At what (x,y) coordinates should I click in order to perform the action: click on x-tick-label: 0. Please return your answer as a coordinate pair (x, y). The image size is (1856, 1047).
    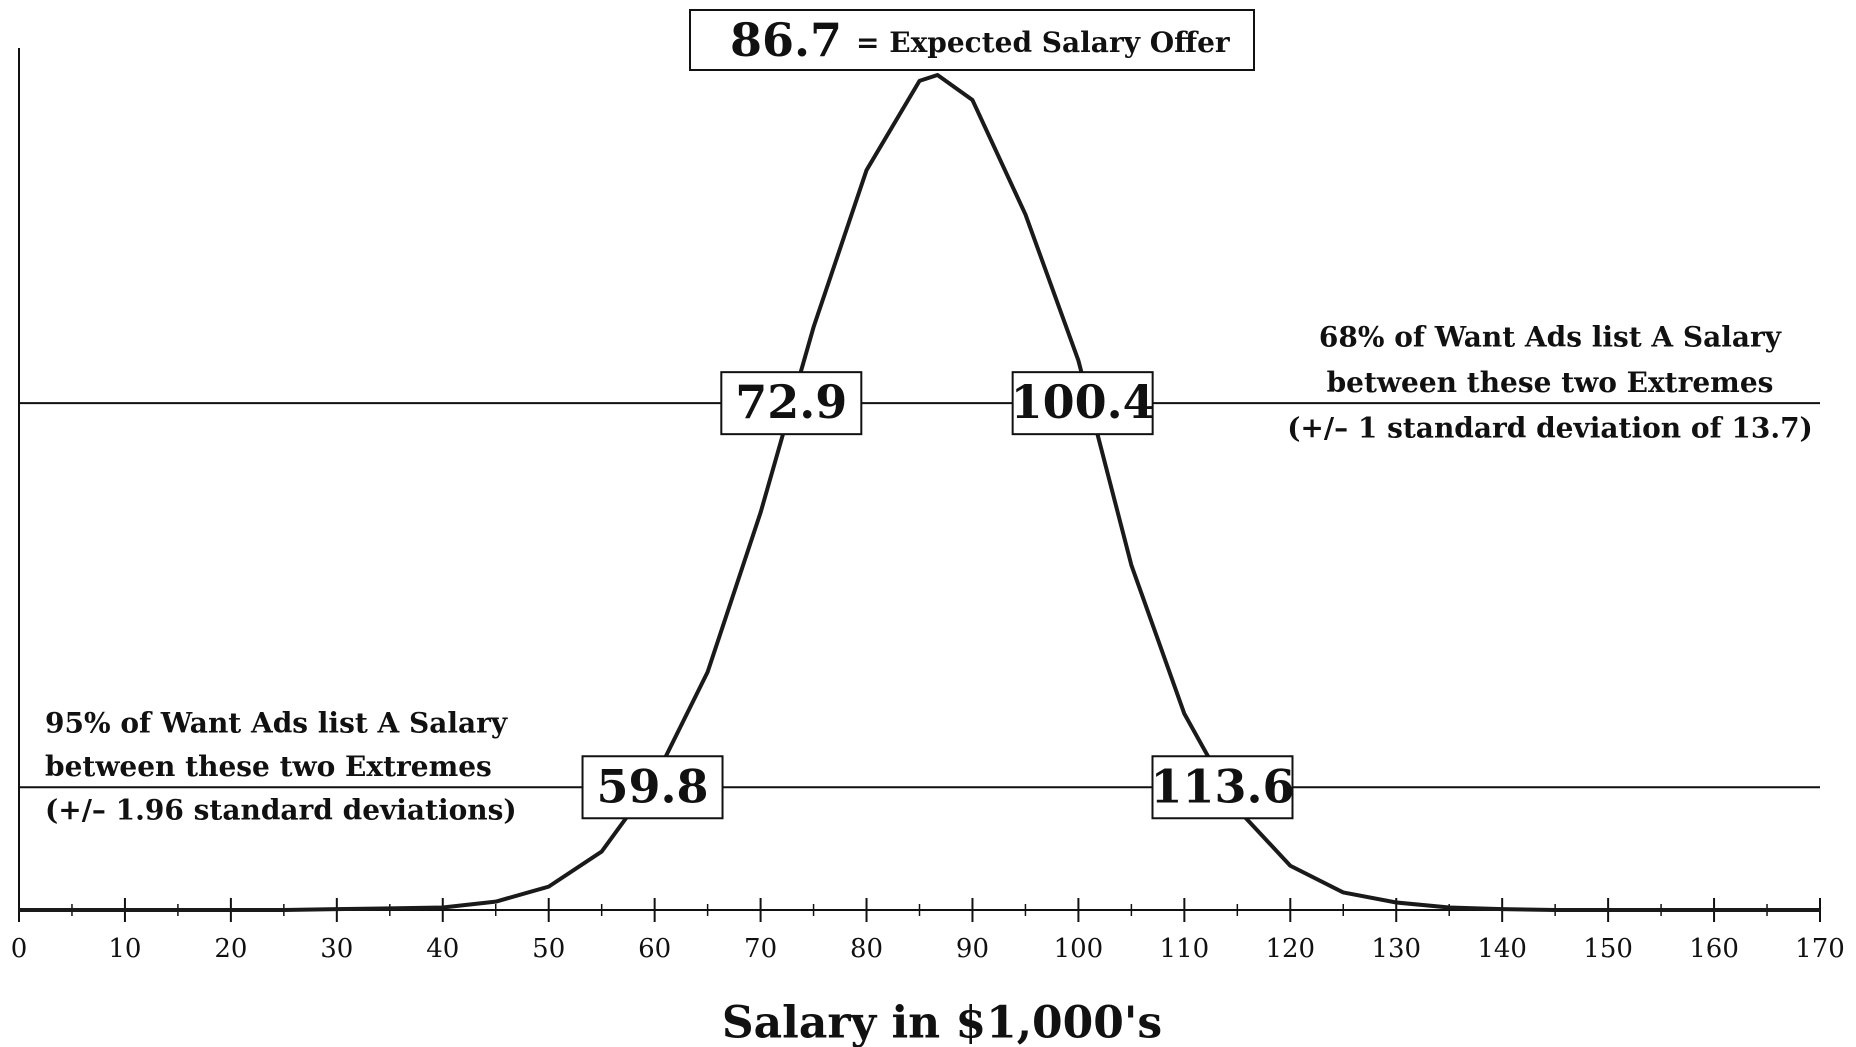
    Looking at the image, I should click on (19, 949).